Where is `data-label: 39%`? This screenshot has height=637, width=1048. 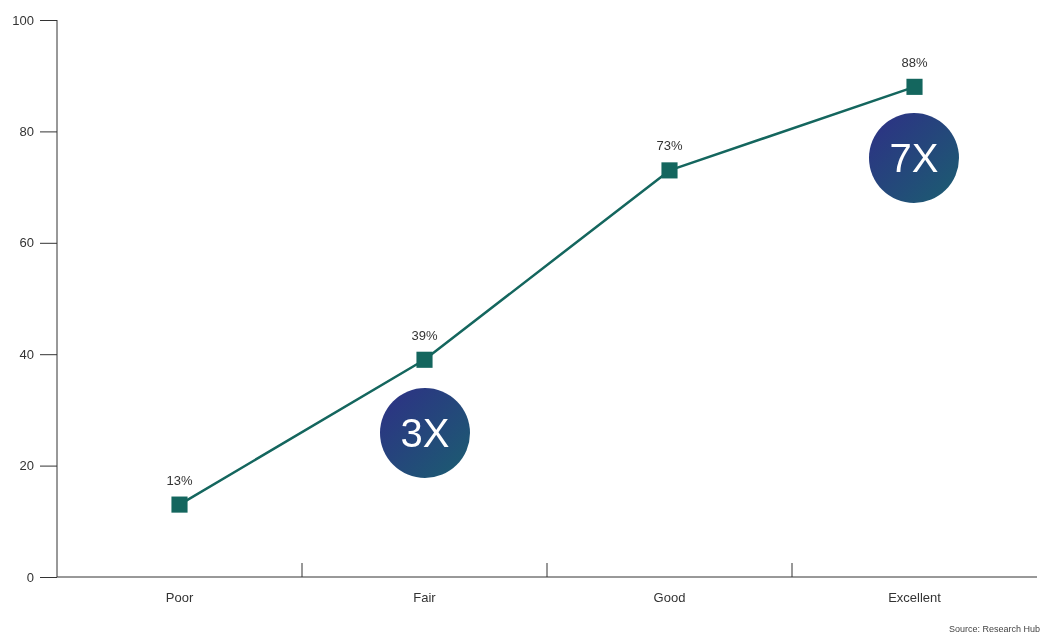 data-label: 39% is located at coordinates (424, 335).